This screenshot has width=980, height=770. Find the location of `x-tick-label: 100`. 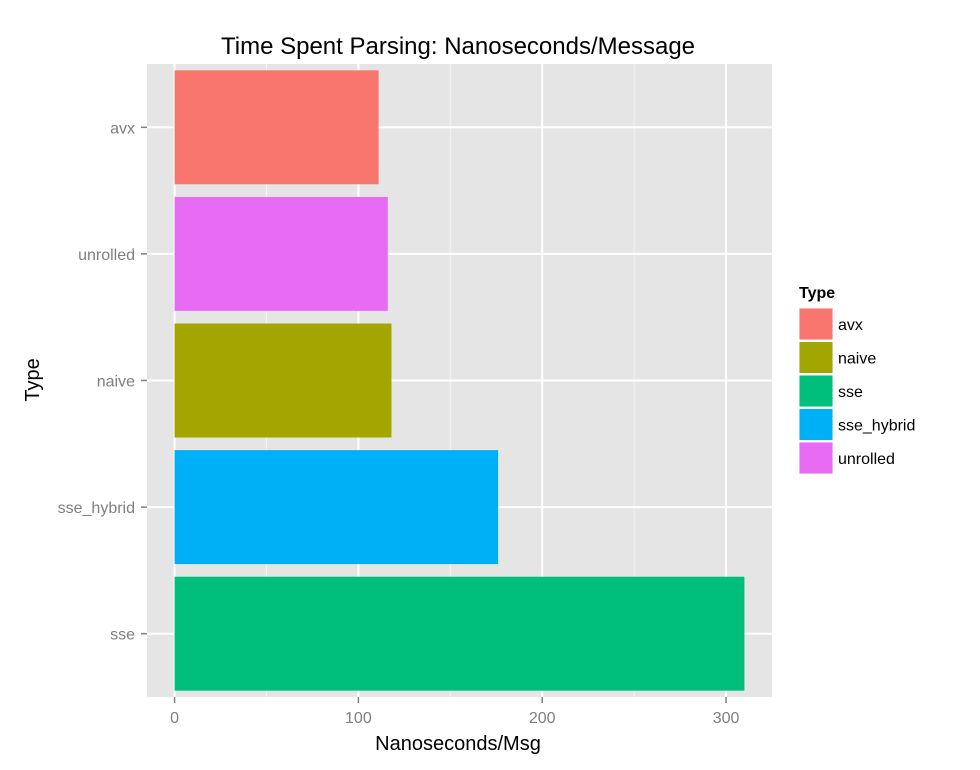

x-tick-label: 100 is located at coordinates (358, 718).